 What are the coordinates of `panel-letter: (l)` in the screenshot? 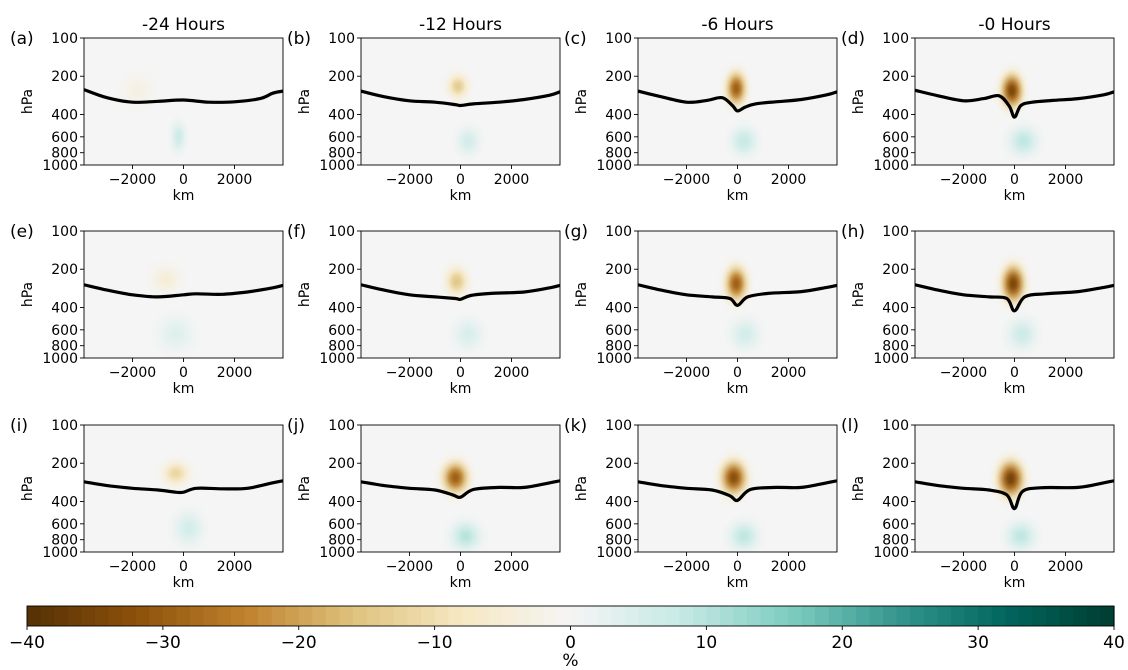 It's located at (850, 426).